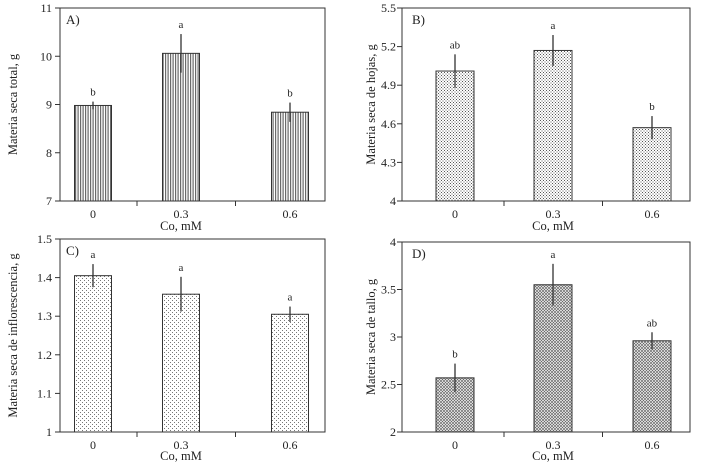 This screenshot has width=703, height=467. What do you see at coordinates (388, 385) in the screenshot?
I see `y-tick-label: 2.5` at bounding box center [388, 385].